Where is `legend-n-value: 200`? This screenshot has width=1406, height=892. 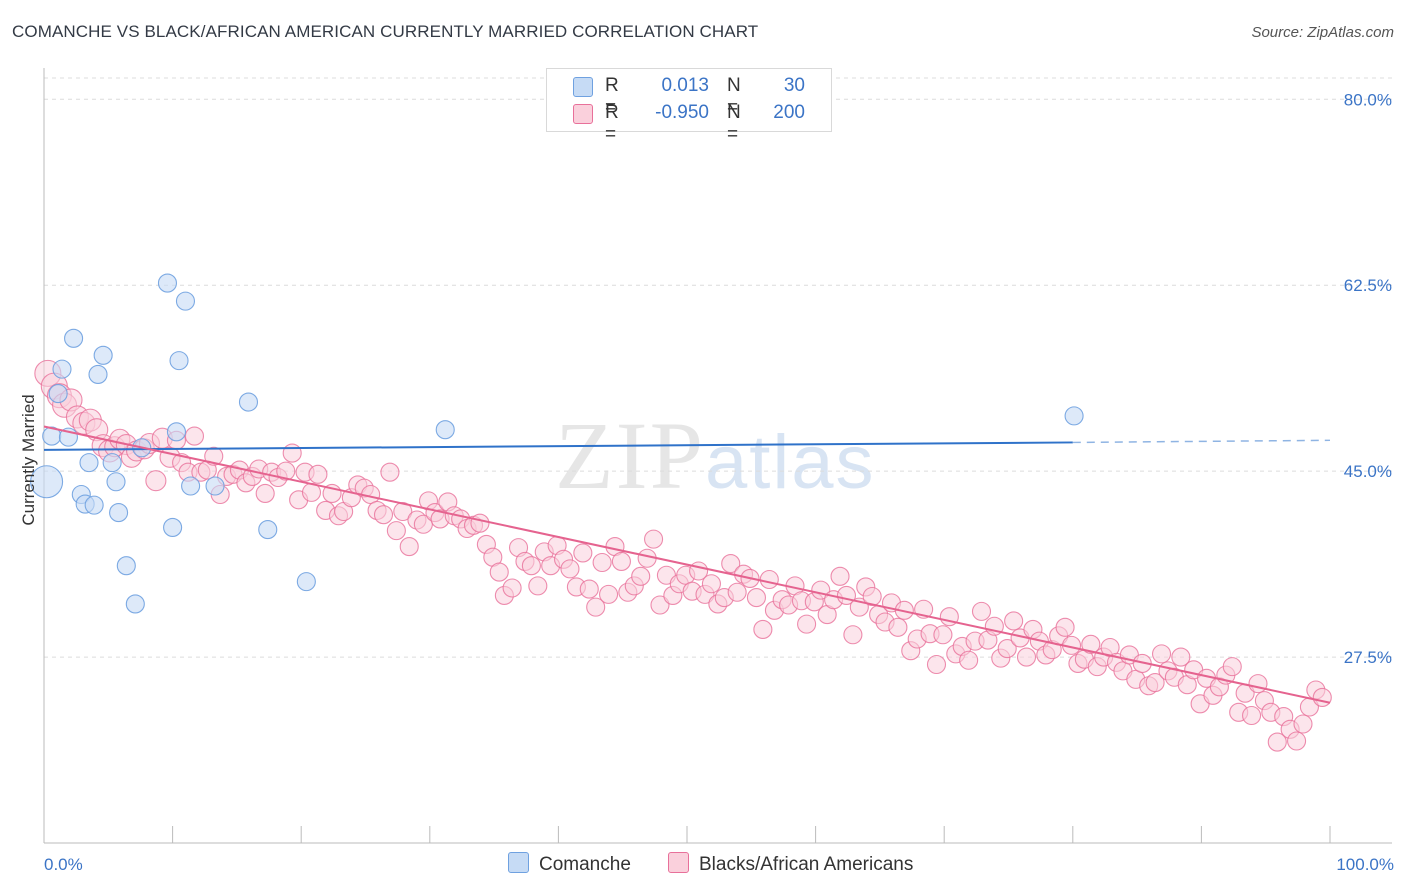 legend-n-value: 200 is located at coordinates (789, 112).